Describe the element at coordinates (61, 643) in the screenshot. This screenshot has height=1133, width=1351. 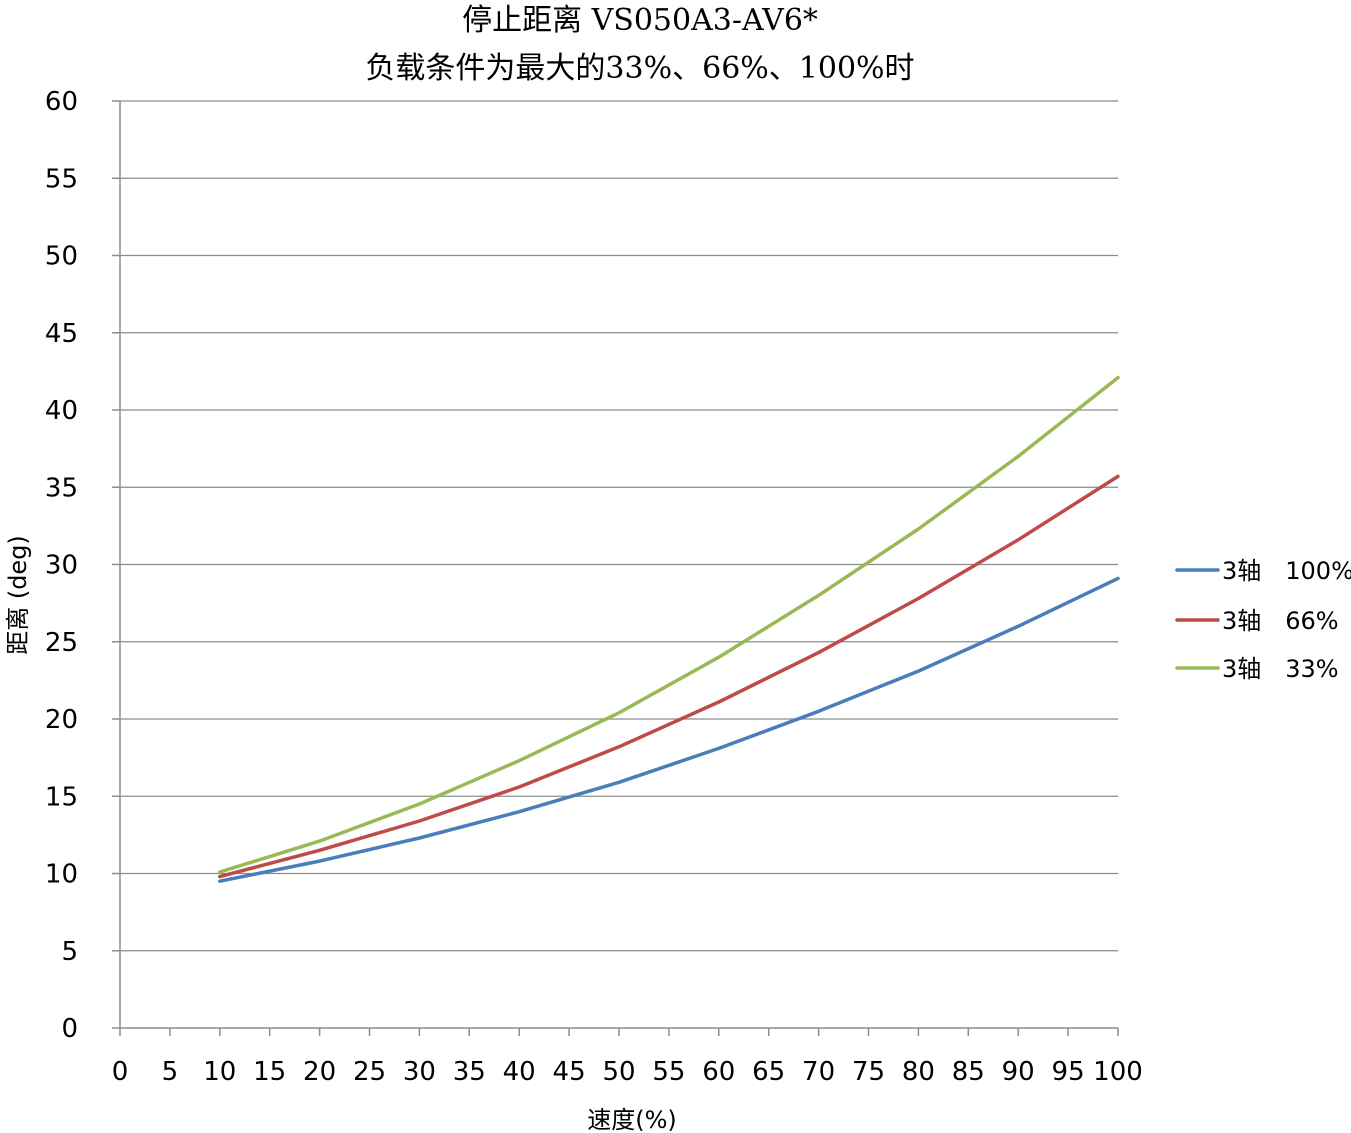
I see `y-tick-label: 25` at that location.